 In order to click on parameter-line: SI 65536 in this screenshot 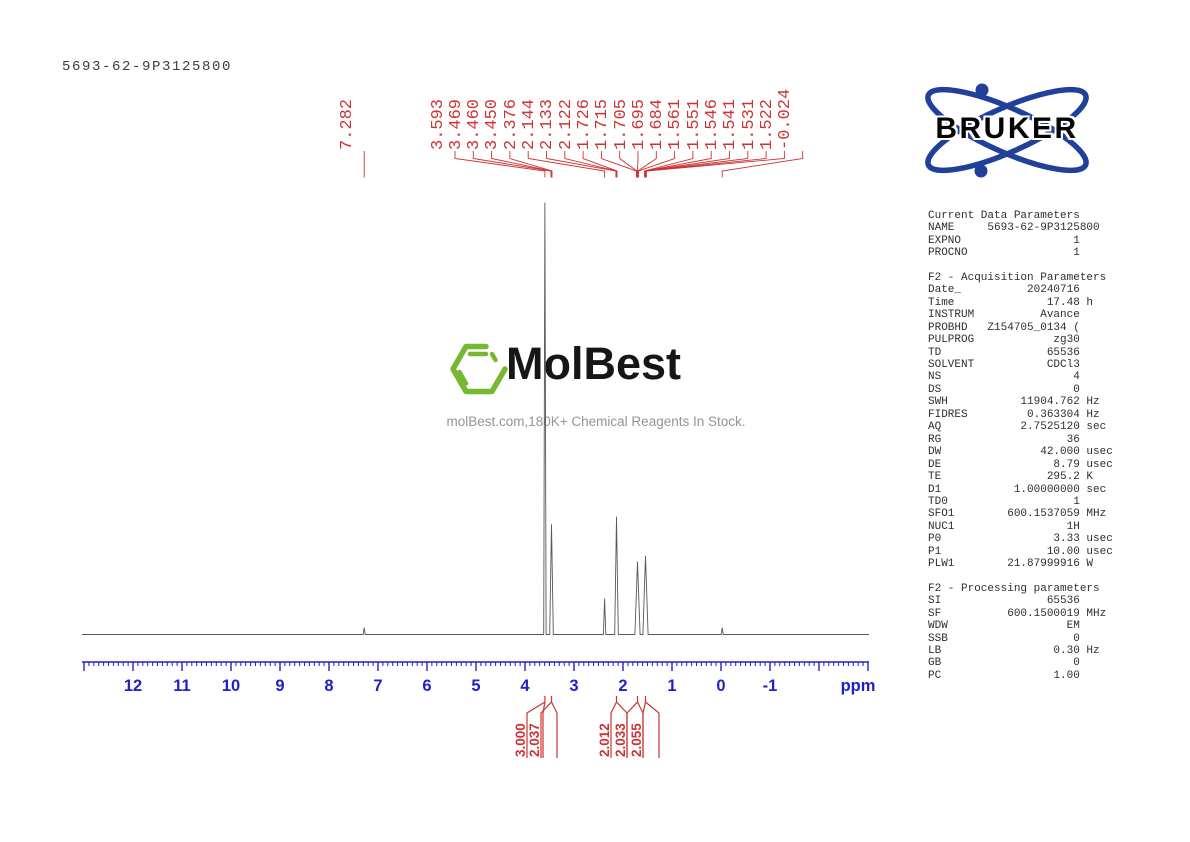, I will do `click(1004, 601)`.